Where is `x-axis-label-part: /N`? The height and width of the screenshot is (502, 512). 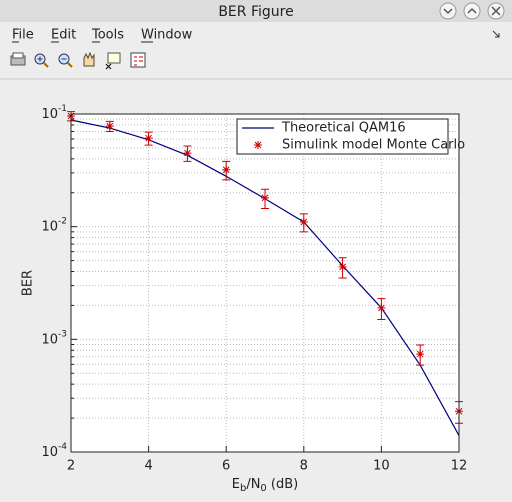 x-axis-label-part: /N is located at coordinates (253, 484).